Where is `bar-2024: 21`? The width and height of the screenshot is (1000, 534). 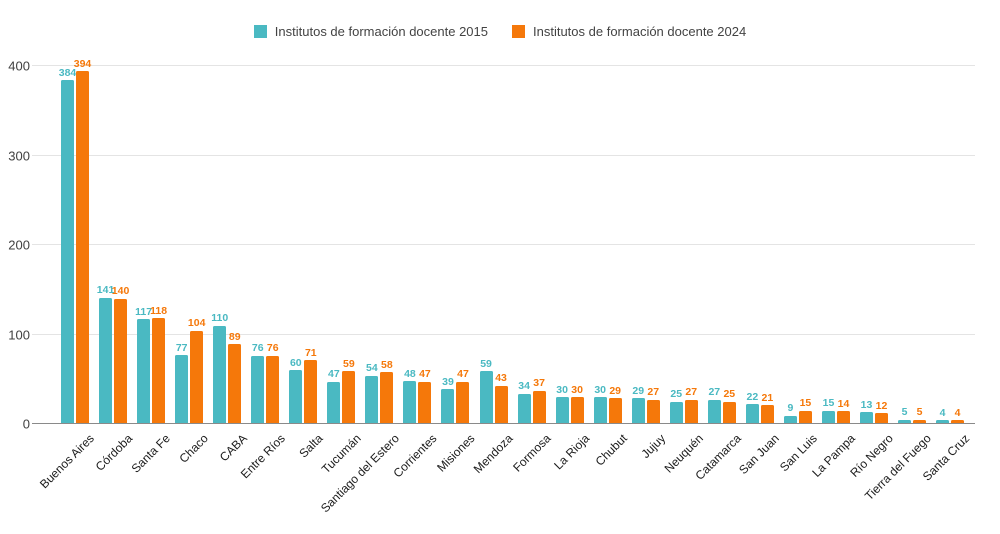 bar-2024: 21 is located at coordinates (767, 408).